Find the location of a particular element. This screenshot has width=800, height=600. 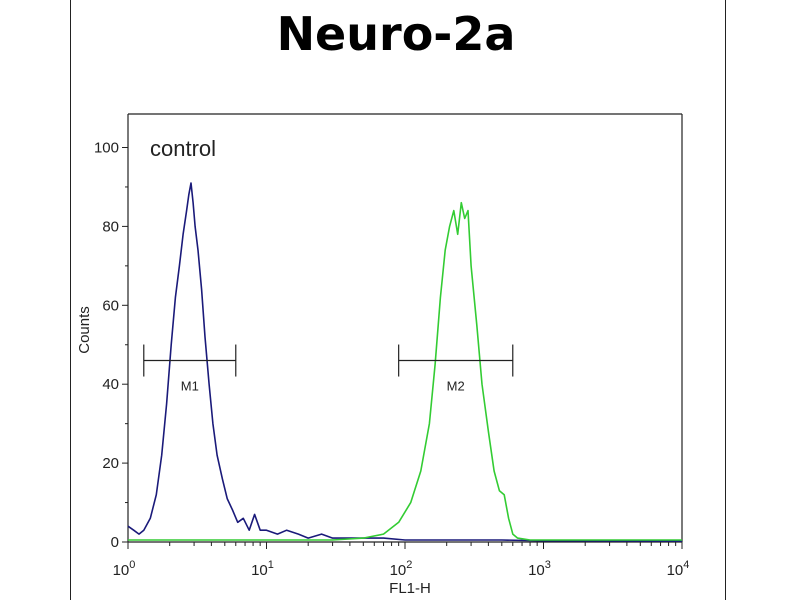

x-tick-label: 10⁴ is located at coordinates (678, 569).